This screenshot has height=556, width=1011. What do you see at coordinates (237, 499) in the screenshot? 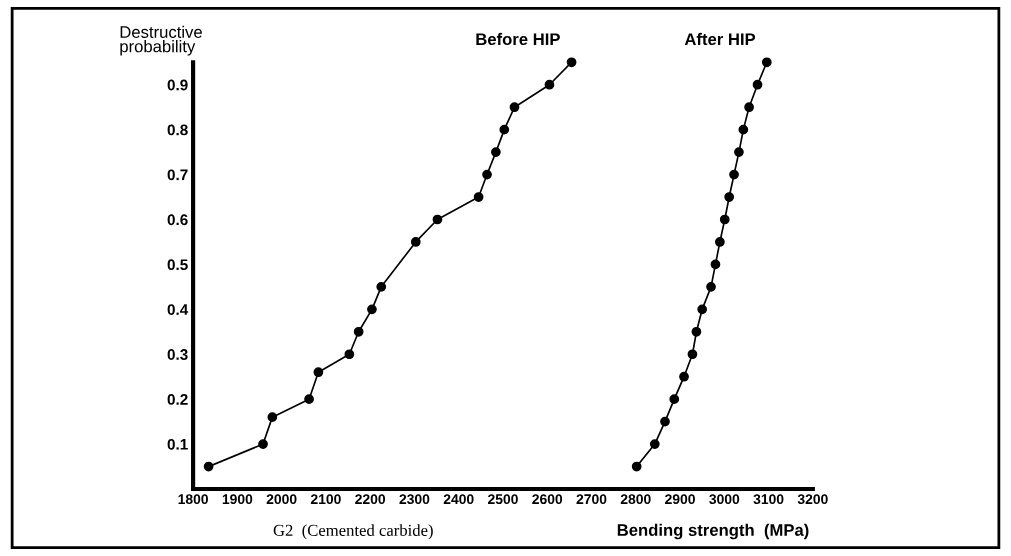
I see `x-tick-label: 1900` at bounding box center [237, 499].